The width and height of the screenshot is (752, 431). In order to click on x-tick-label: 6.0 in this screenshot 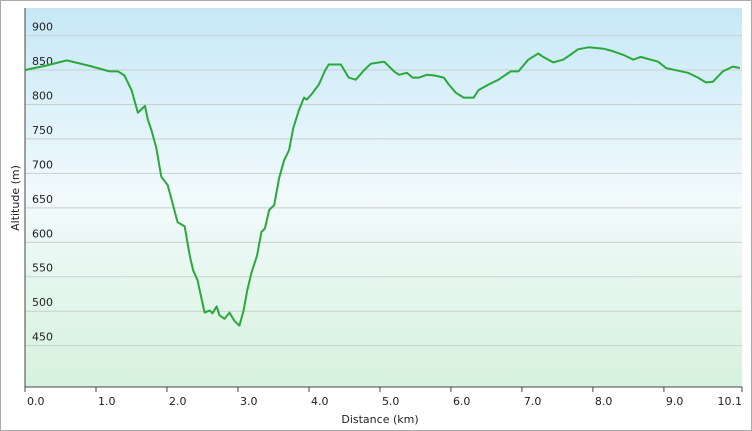, I will do `click(462, 401)`.